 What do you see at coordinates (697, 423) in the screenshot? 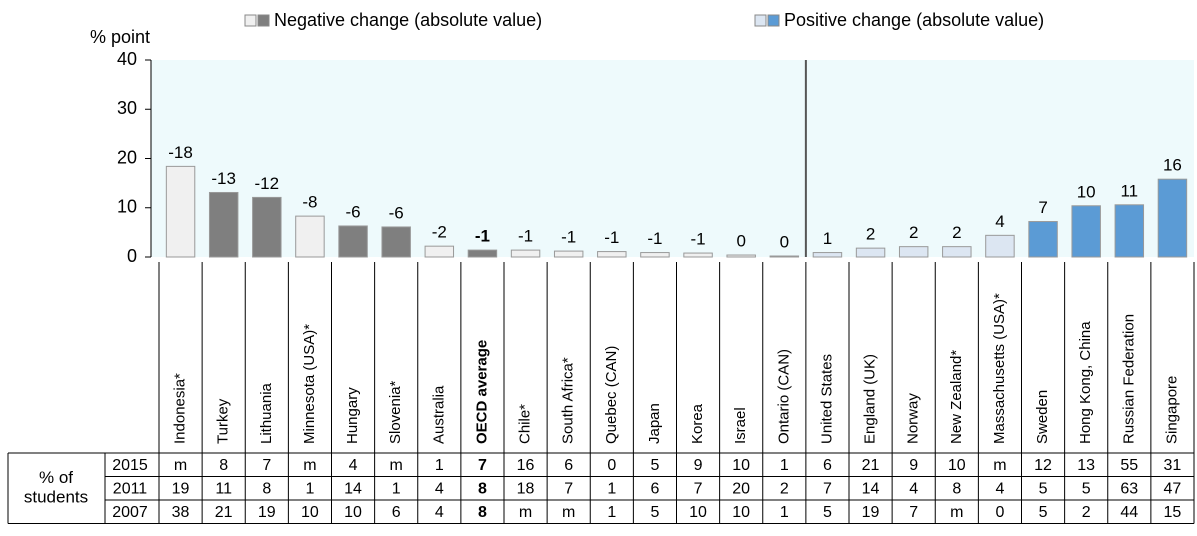
I see `x-tick-label: Korea` at bounding box center [697, 423].